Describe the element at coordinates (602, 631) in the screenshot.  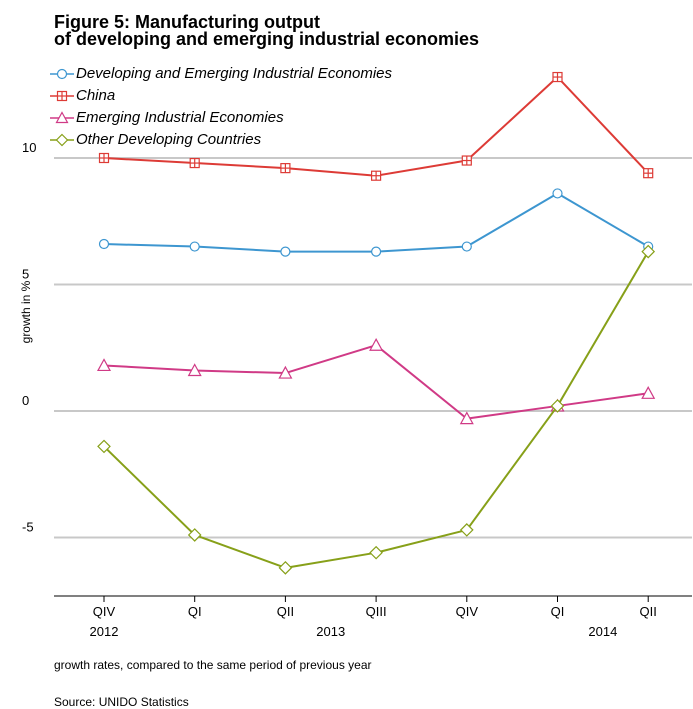
I see `x-year-label: 2014` at that location.